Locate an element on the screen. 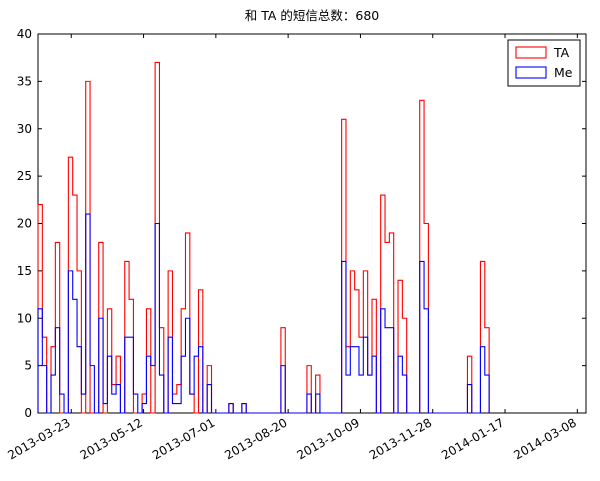 Image resolution: width=600 pixels, height=481 pixels. x-tick-label: 2013-05-12 is located at coordinates (111, 438).